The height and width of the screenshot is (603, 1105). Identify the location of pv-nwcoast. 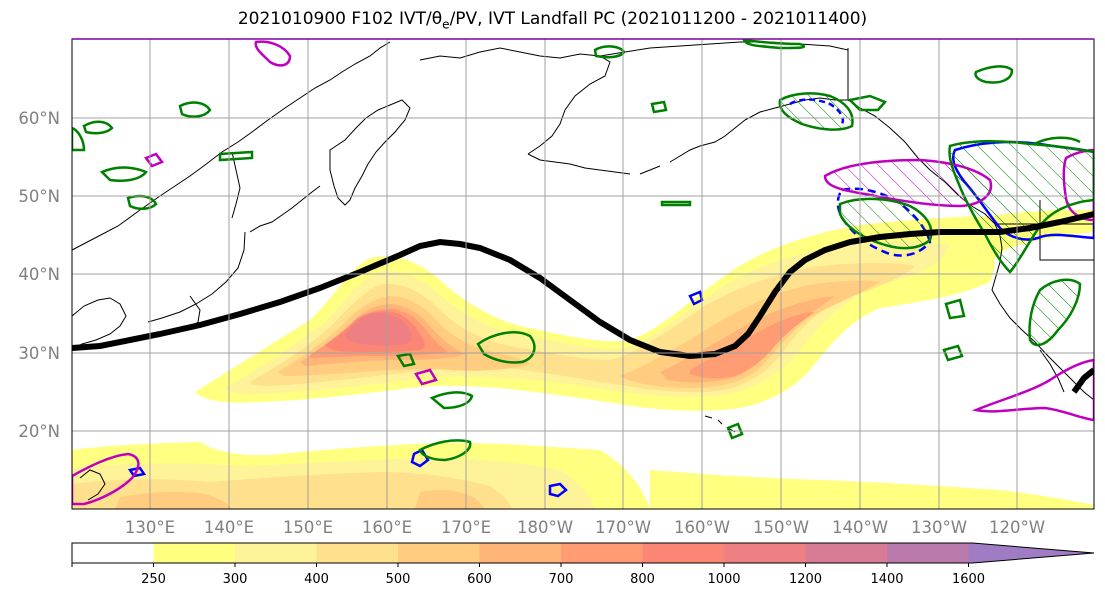
(1055, 312).